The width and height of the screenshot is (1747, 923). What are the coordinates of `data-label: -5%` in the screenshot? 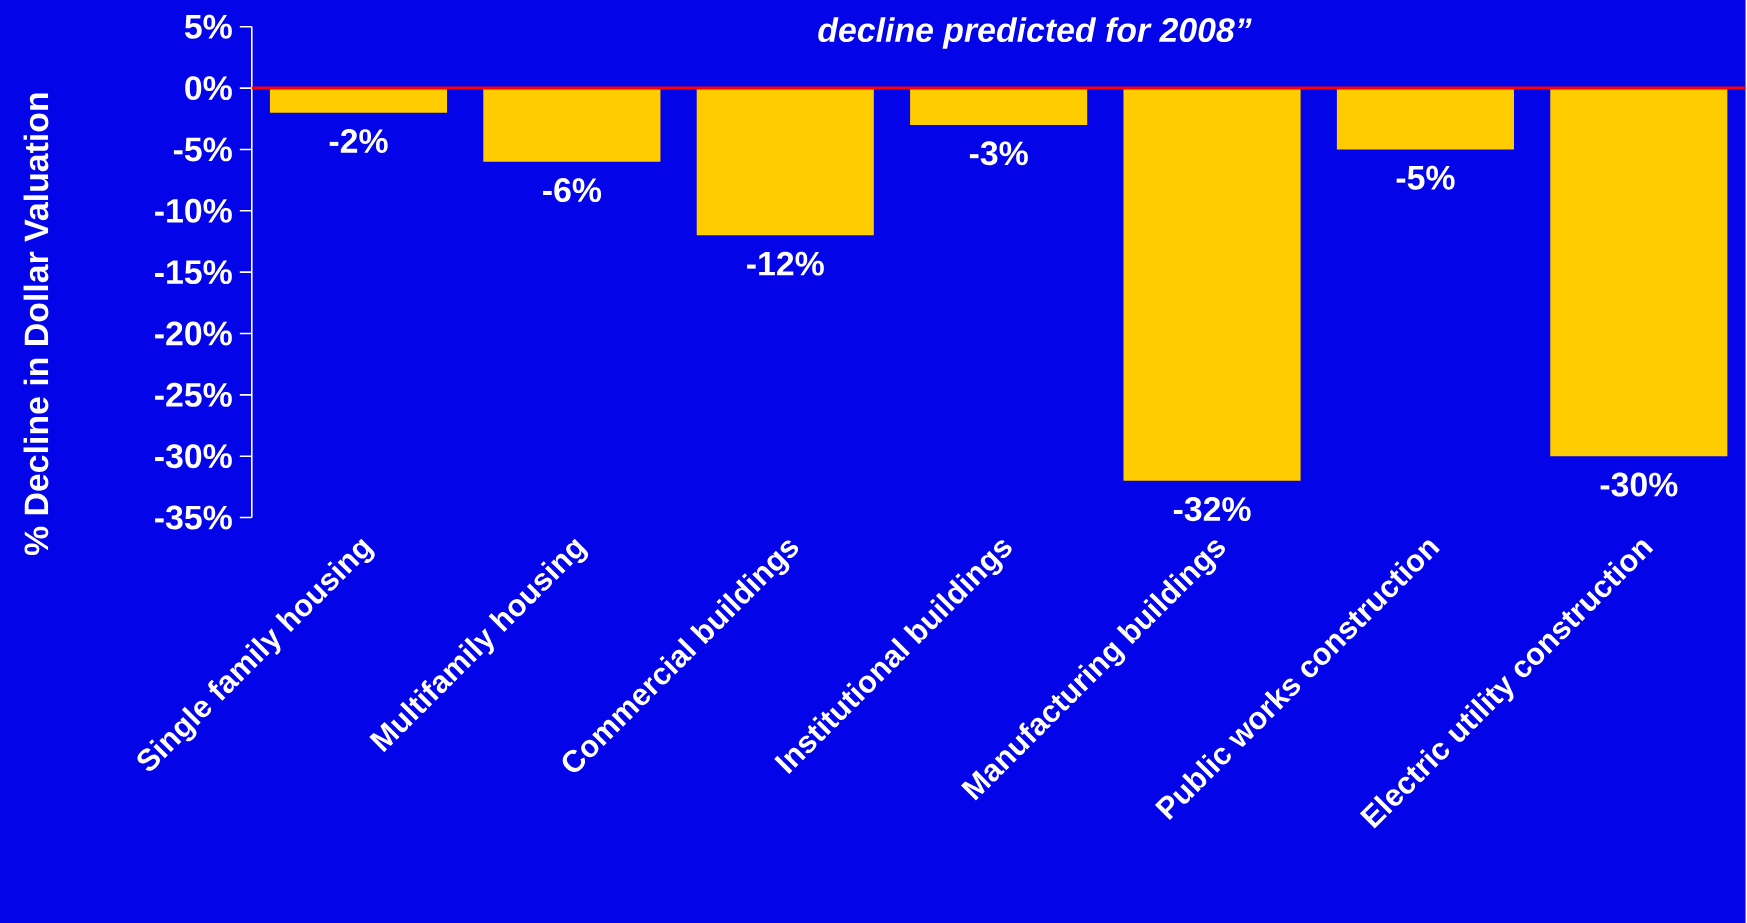 It's located at (1425, 177).